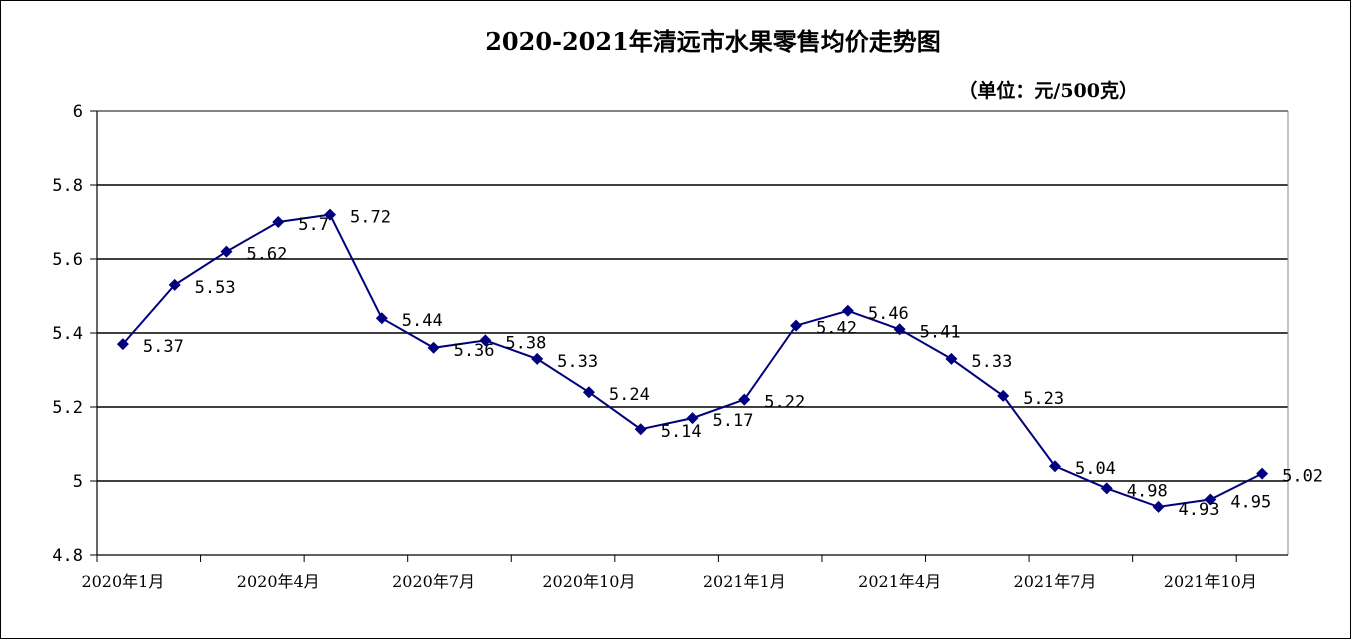 The width and height of the screenshot is (1351, 639). What do you see at coordinates (1302, 477) in the screenshot?
I see `data-label: 5.02` at bounding box center [1302, 477].